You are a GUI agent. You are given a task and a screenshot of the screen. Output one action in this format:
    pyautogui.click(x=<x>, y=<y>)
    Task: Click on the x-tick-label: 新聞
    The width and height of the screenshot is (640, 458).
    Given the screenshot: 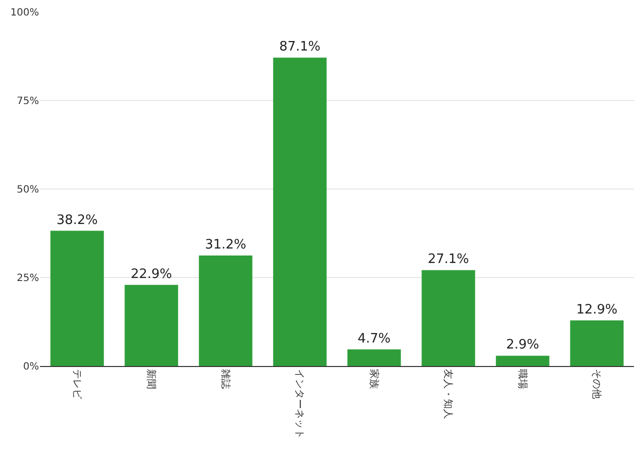 What is the action you would take?
    pyautogui.click(x=151, y=379)
    